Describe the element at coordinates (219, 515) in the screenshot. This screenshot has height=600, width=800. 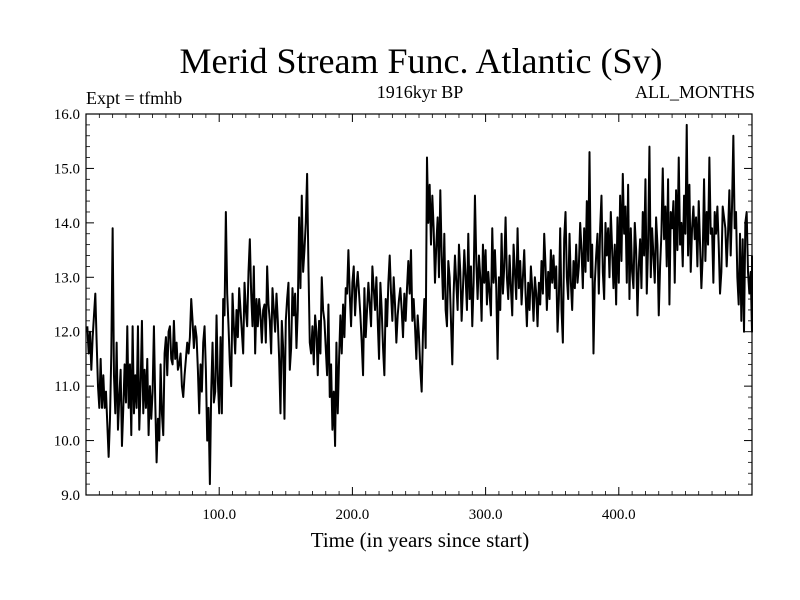
I see `x-tick-label: 100.0` at that location.